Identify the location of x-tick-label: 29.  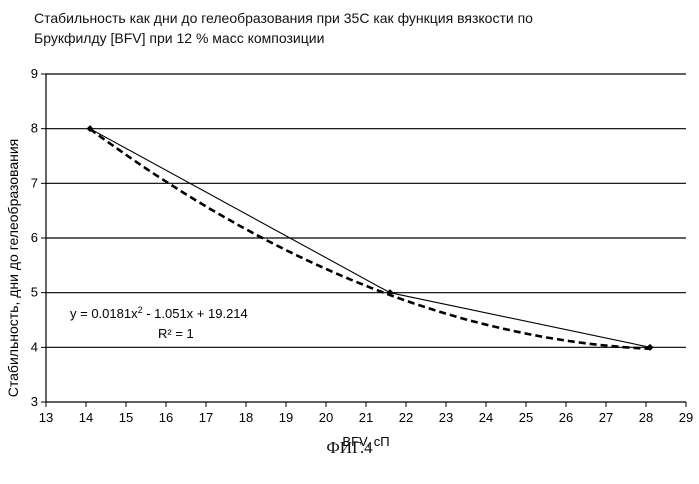
(686, 417).